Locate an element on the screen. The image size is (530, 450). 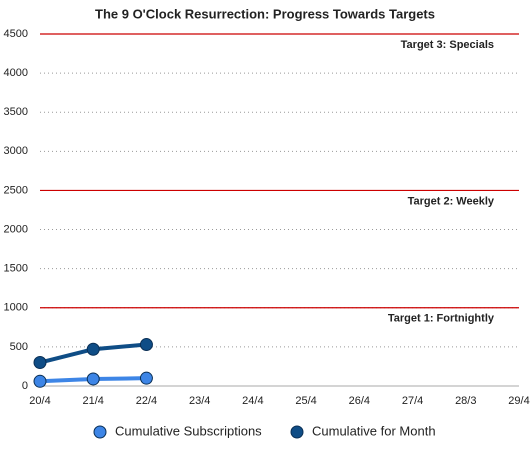
x-tick-label: 22/4 is located at coordinates (146, 401).